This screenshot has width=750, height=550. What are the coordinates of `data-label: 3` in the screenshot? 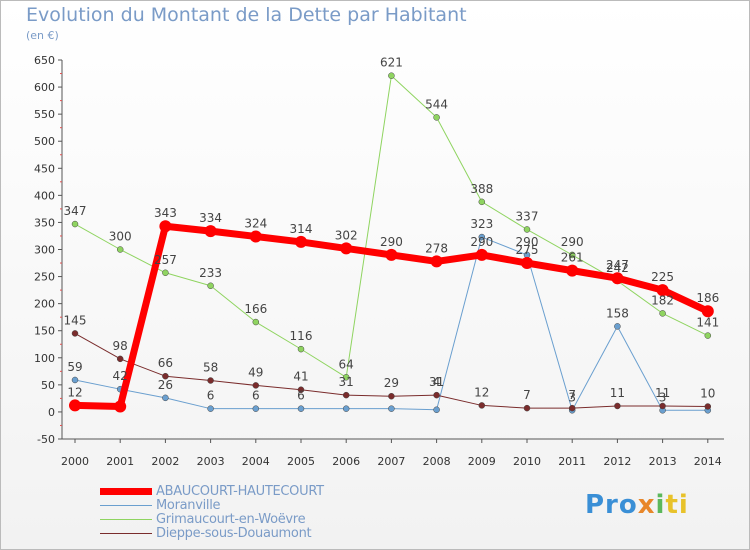 It's located at (663, 397).